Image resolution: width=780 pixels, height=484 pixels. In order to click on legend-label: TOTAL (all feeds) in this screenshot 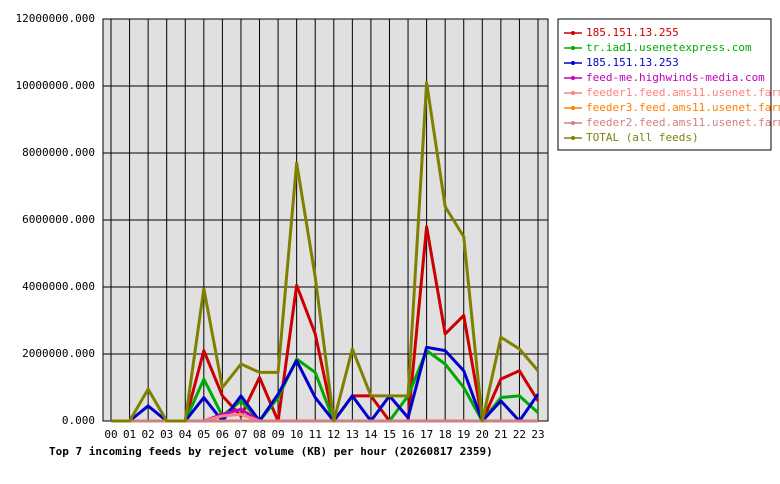, I will do `click(642, 137)`.